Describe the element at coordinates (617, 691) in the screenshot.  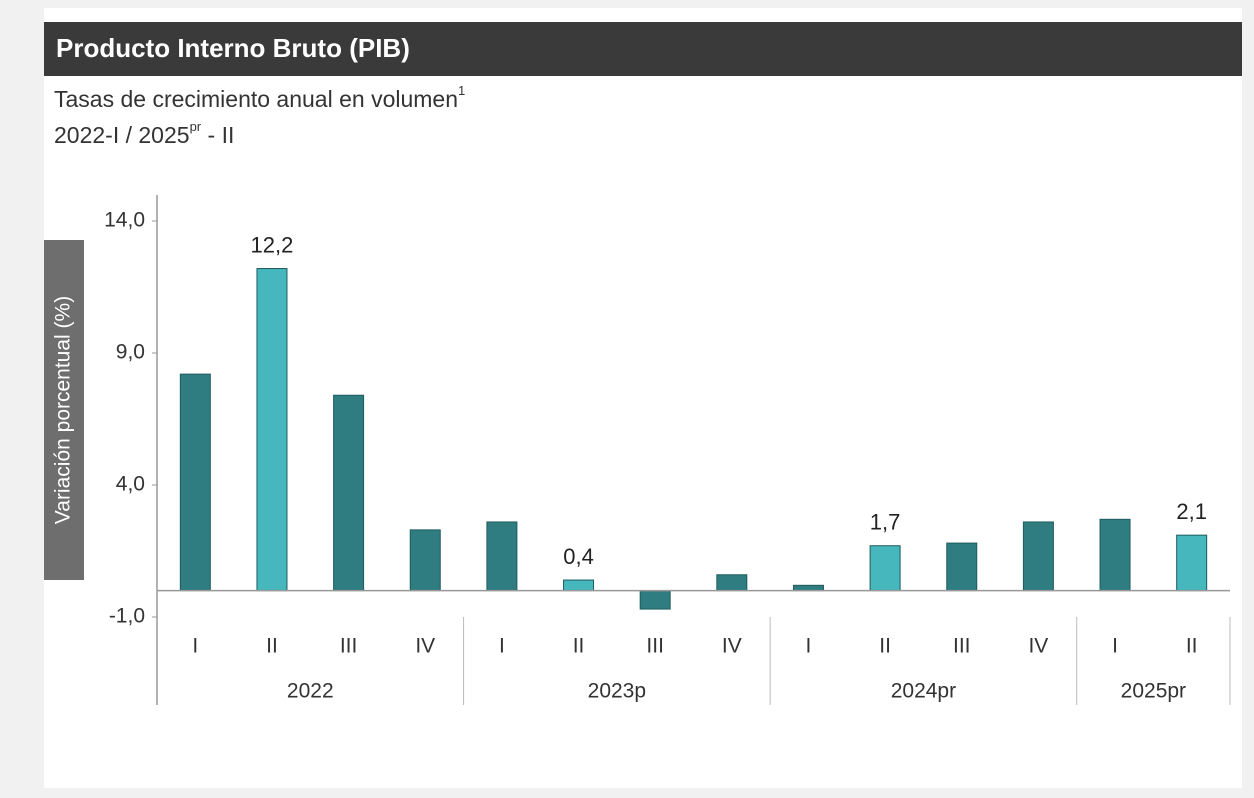
I see `group-label: 2023p` at that location.